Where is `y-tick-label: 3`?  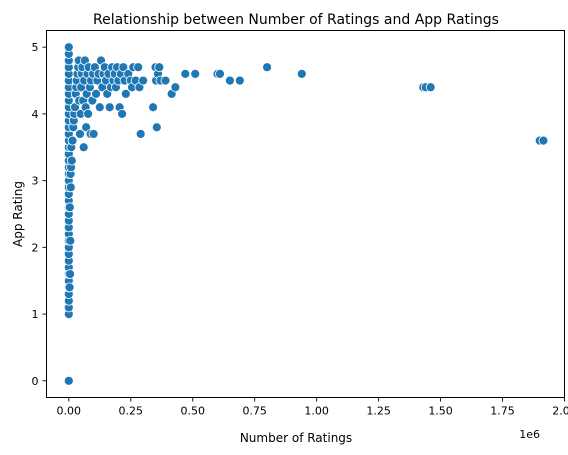 y-tick-label: 3 is located at coordinates (35, 181).